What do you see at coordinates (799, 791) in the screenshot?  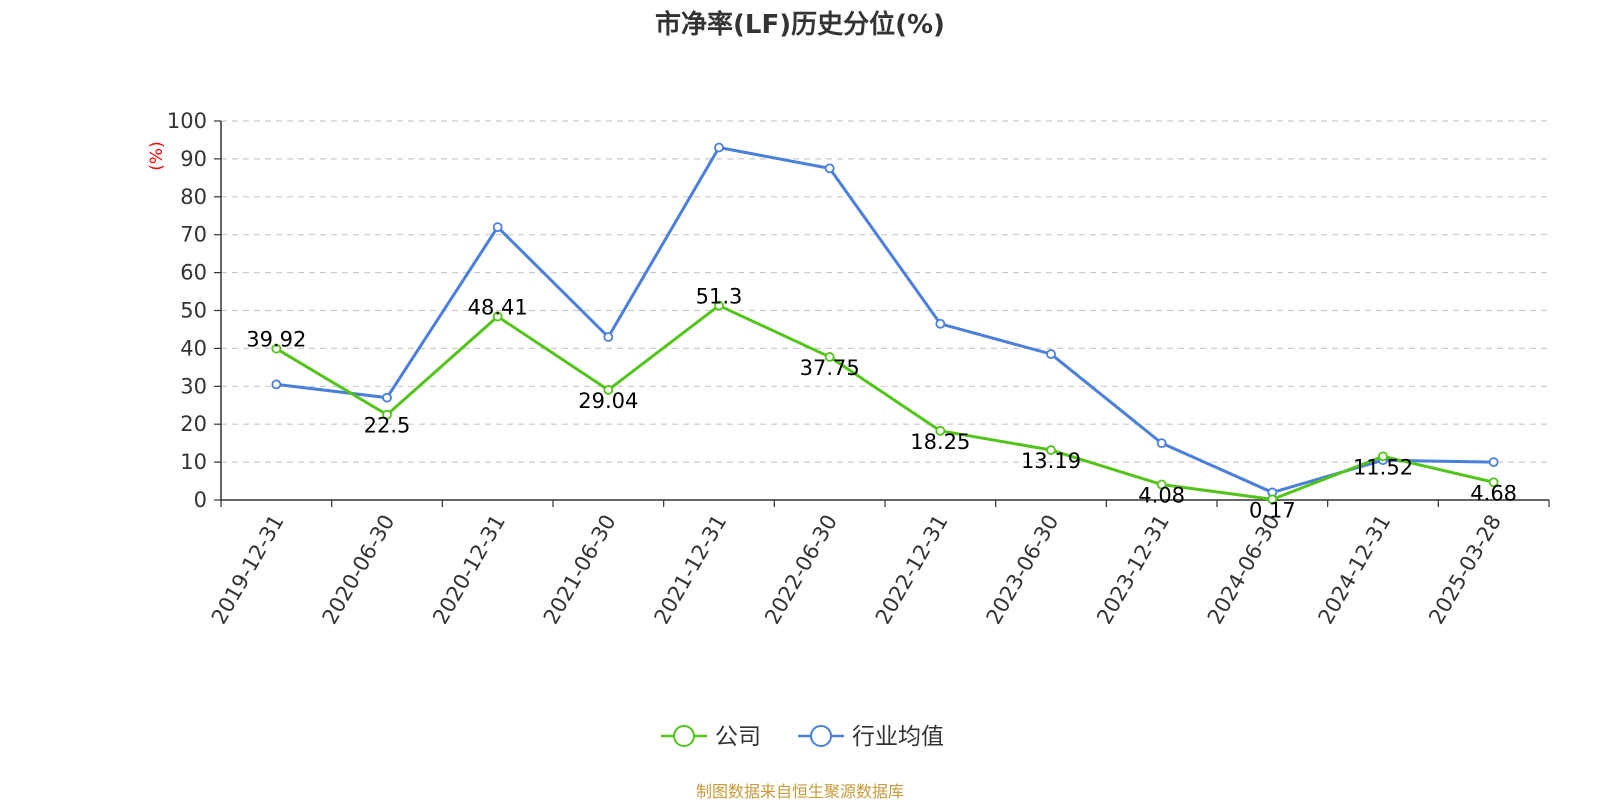 I see `source-note: 制图数据来自恒生聚源数据库` at bounding box center [799, 791].